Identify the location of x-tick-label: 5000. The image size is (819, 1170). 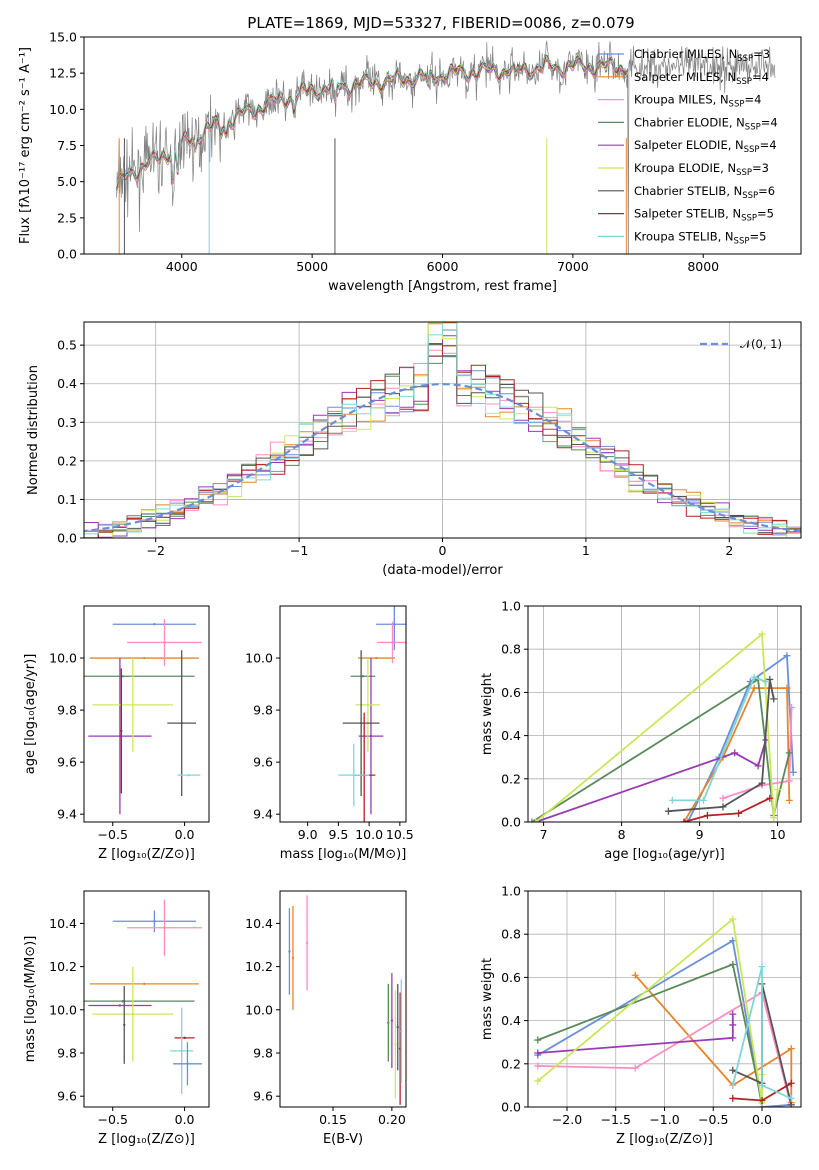
(312, 266).